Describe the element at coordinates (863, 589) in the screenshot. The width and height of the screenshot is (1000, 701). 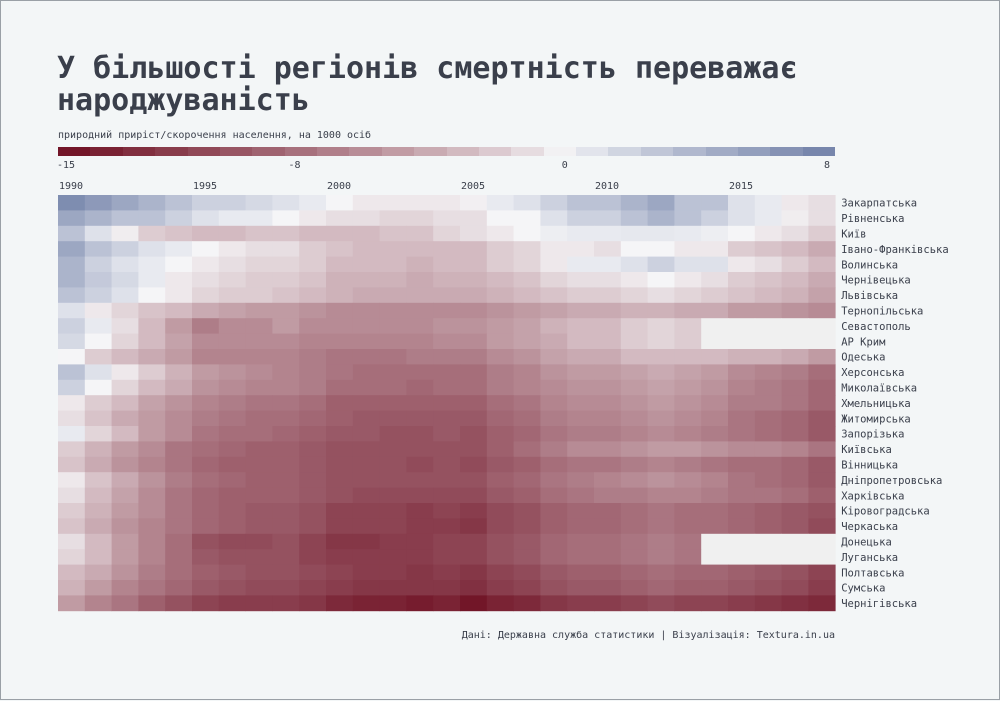
I see `row-label: Сумська` at that location.